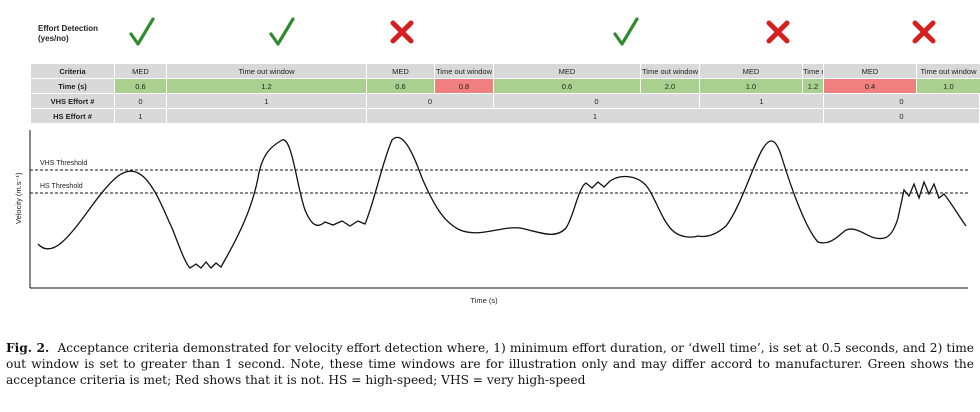 This screenshot has width=980, height=412. Describe the element at coordinates (266, 116) in the screenshot. I see `table-cell` at that location.